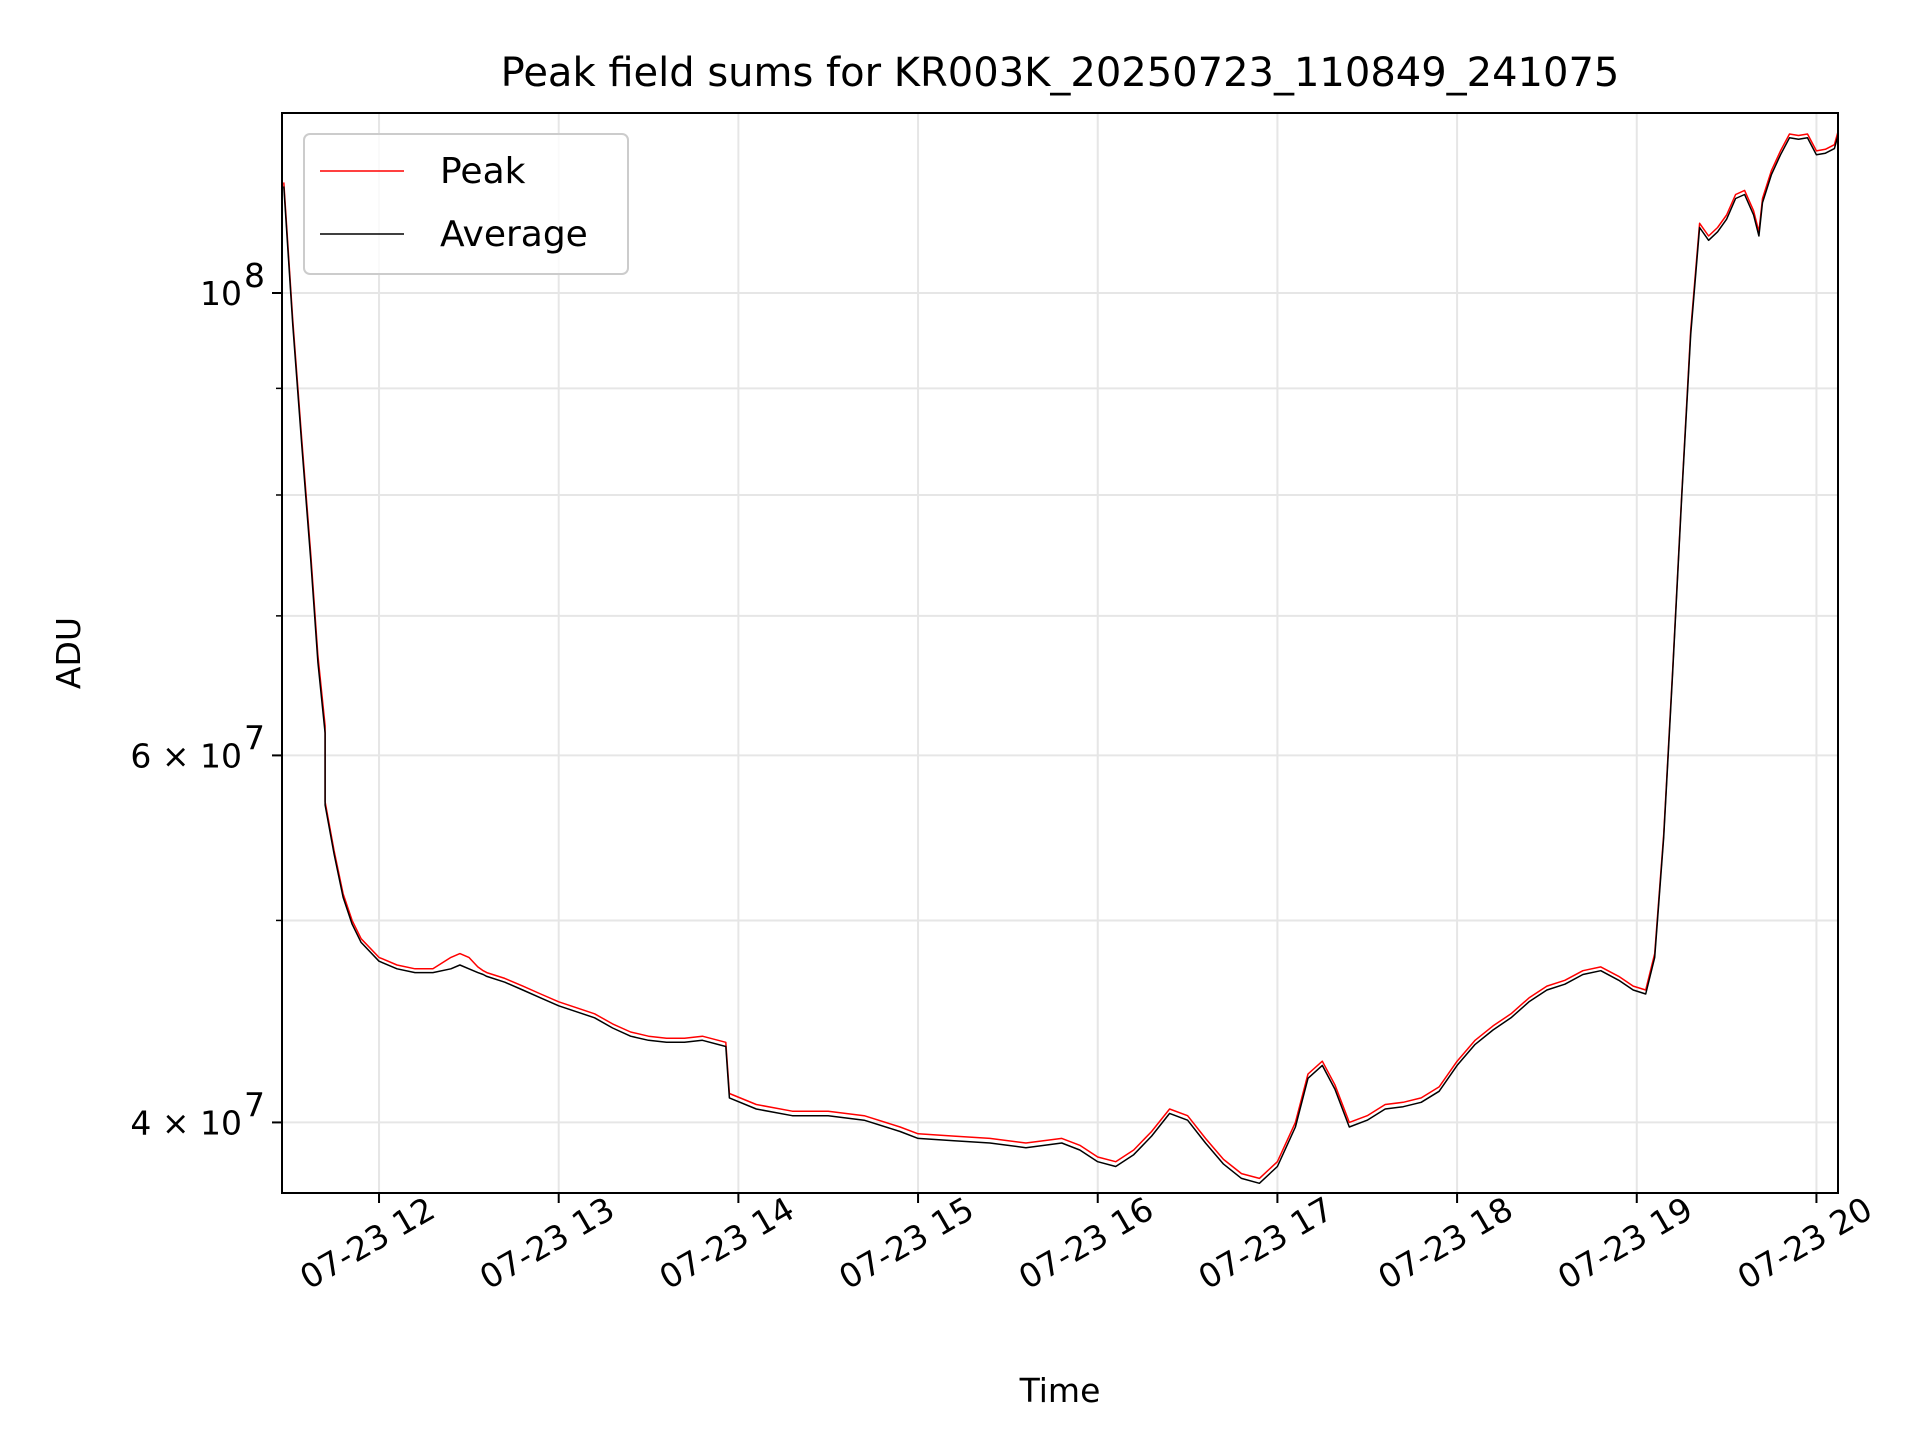  I want to click on legend-label-peak: Peak, so click(483, 171).